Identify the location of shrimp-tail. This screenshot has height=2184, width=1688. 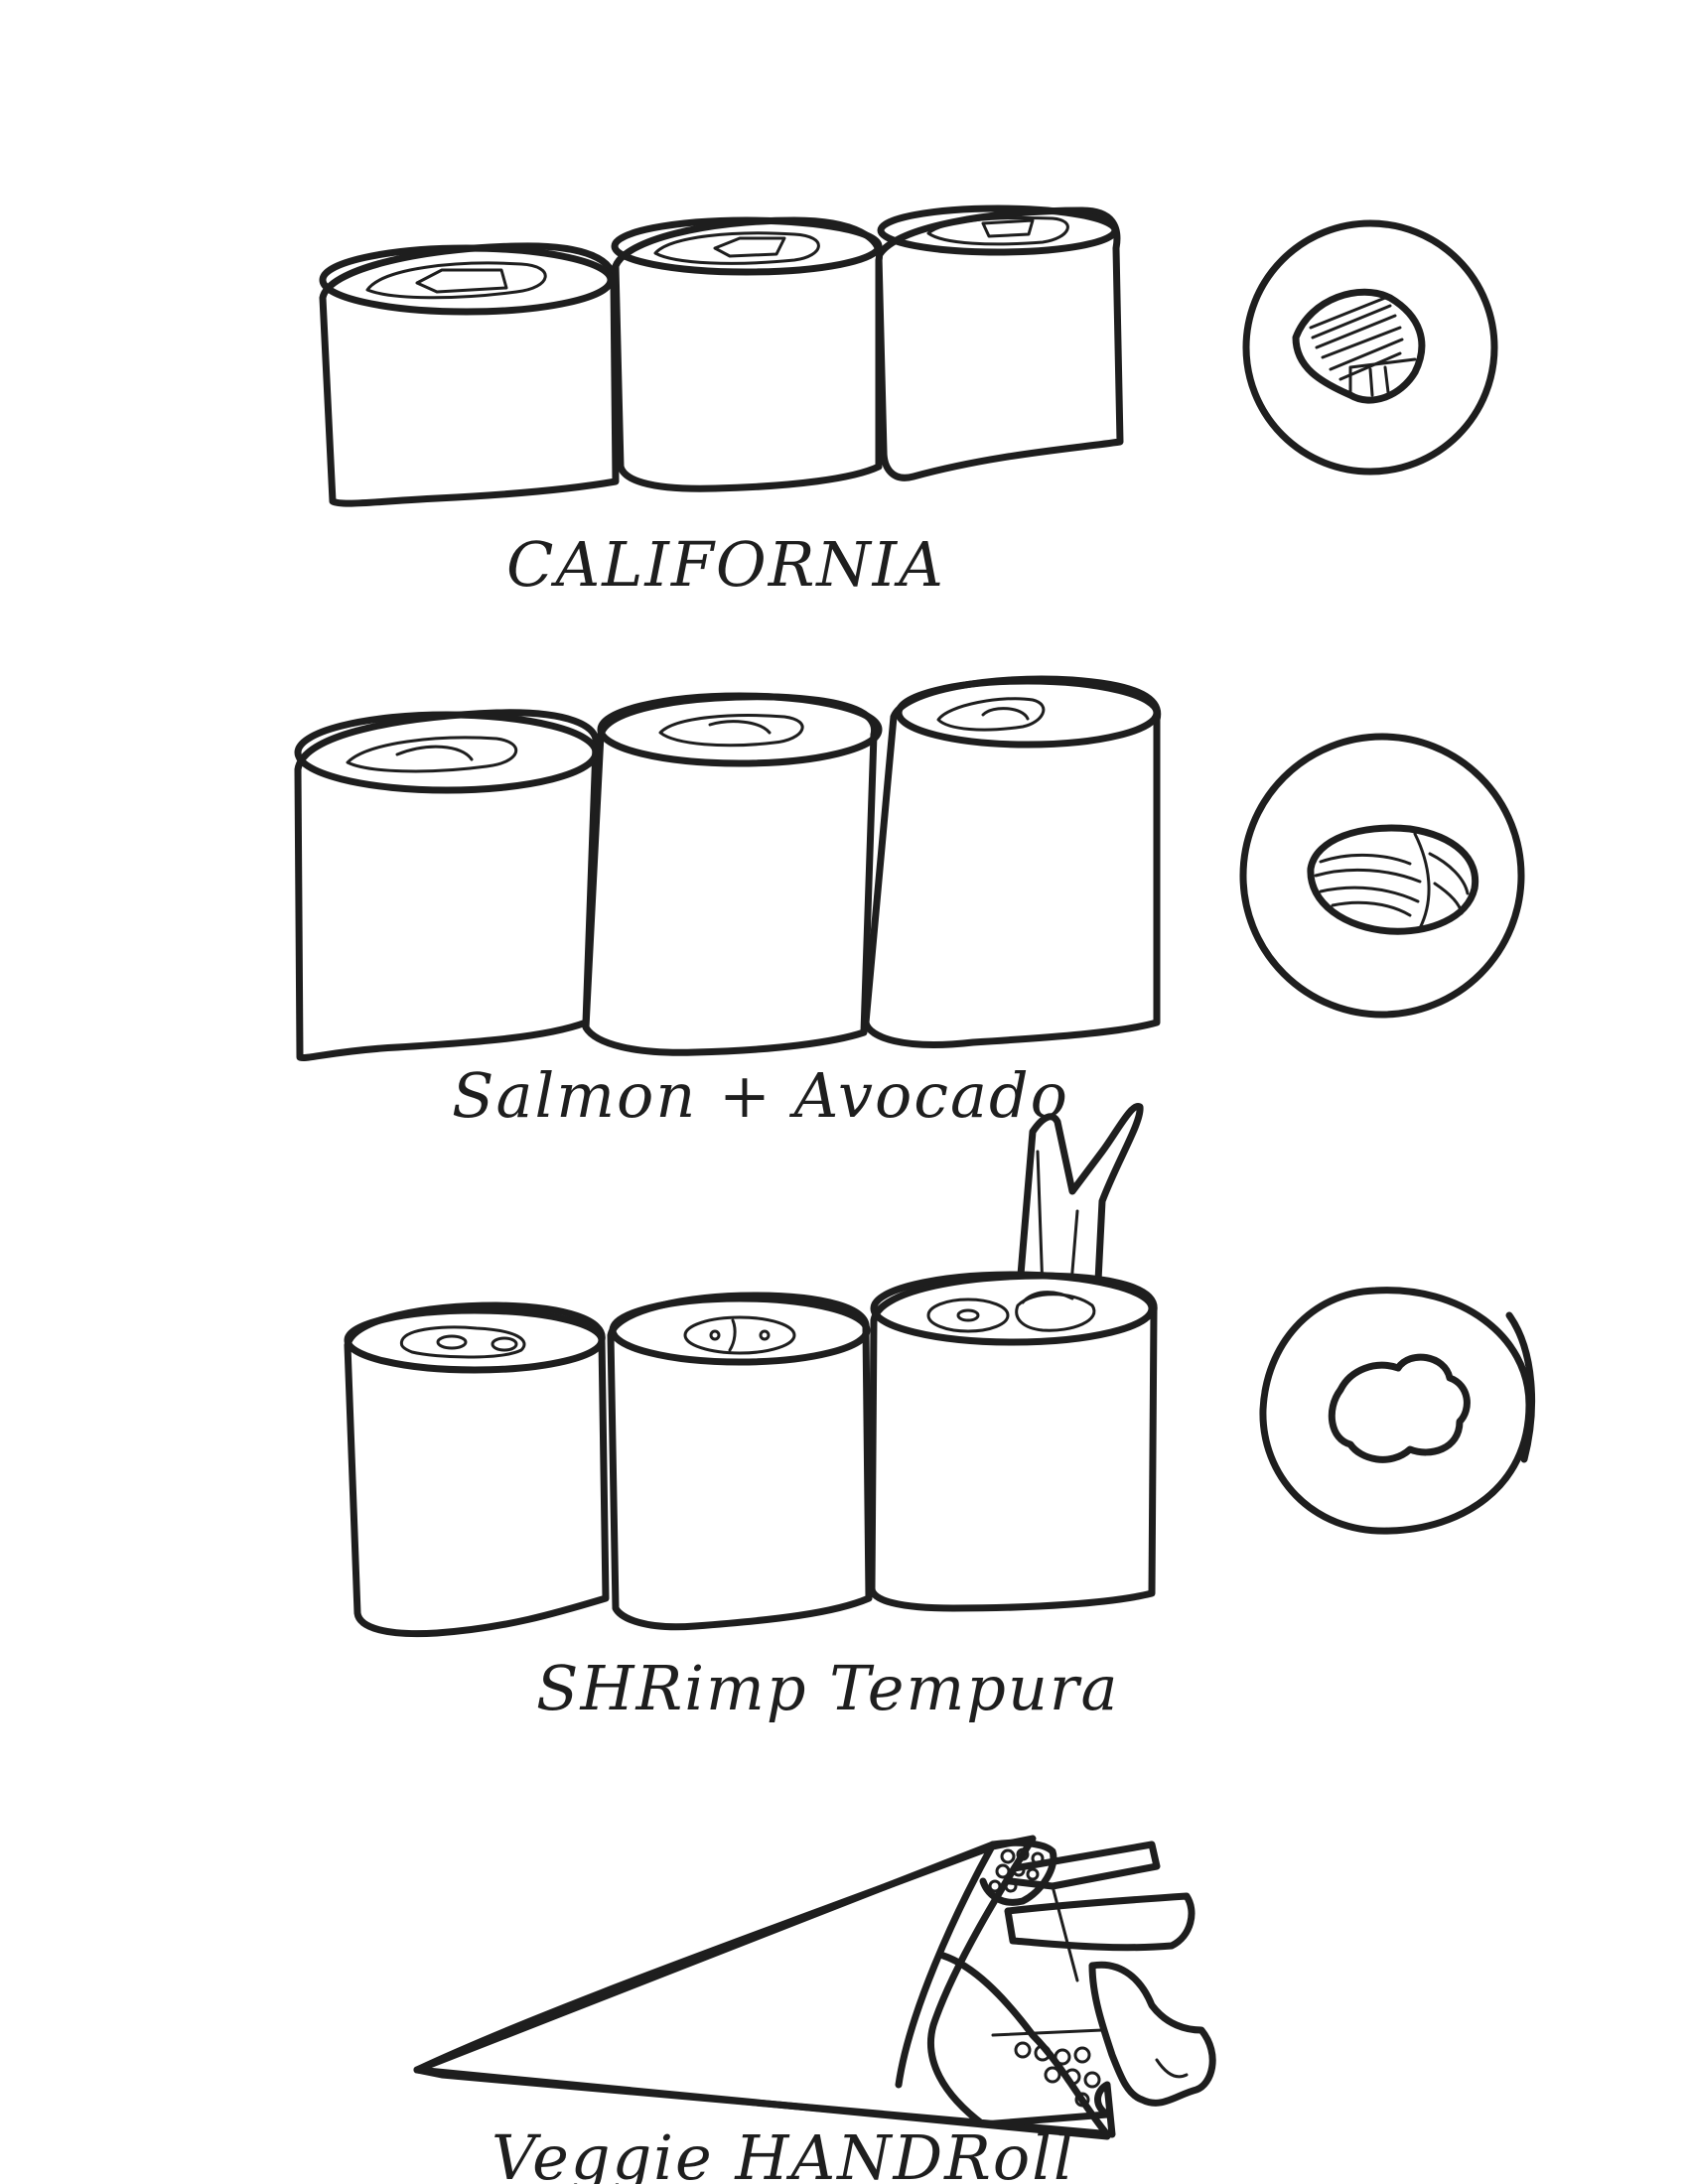
(1079, 1208).